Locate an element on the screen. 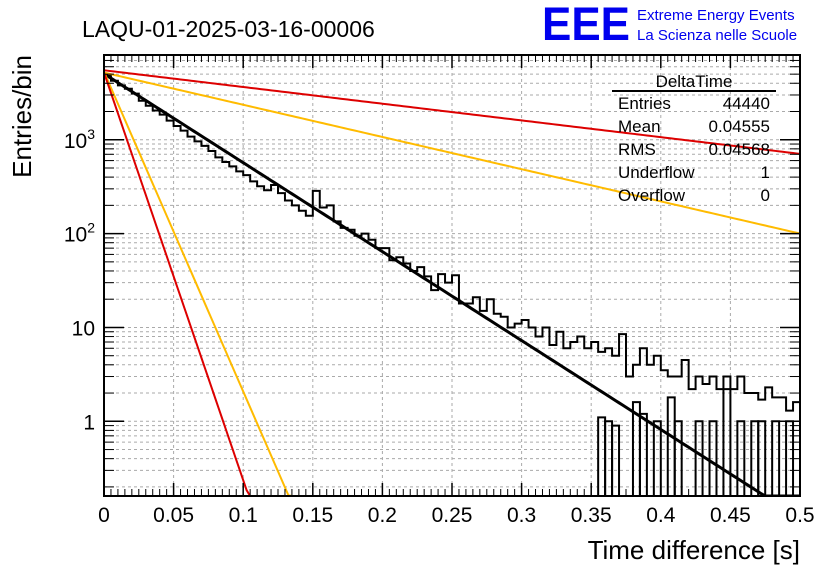  org-name-line2: La Scienza nelle Scuole is located at coordinates (717, 35).